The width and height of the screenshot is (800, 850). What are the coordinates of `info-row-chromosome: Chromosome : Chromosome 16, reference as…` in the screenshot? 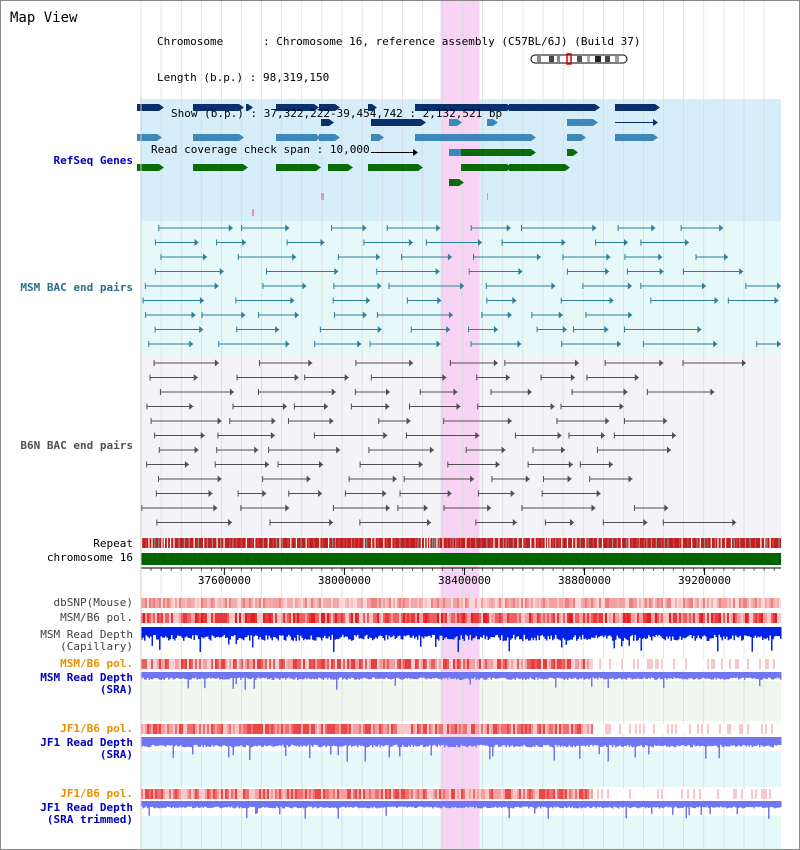 It's located at (399, 41).